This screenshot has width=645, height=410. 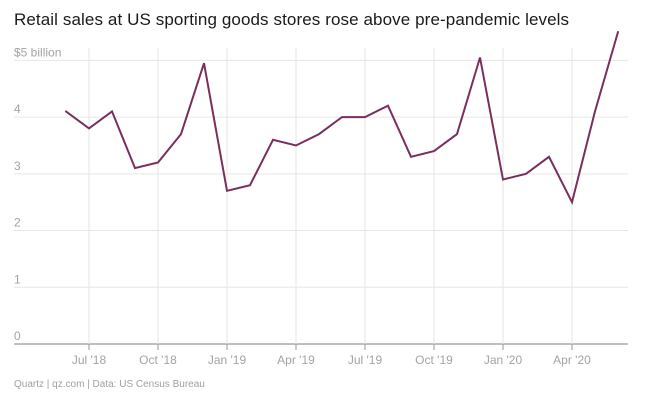 What do you see at coordinates (365, 360) in the screenshot?
I see `x-tick-label: Jul '19` at bounding box center [365, 360].